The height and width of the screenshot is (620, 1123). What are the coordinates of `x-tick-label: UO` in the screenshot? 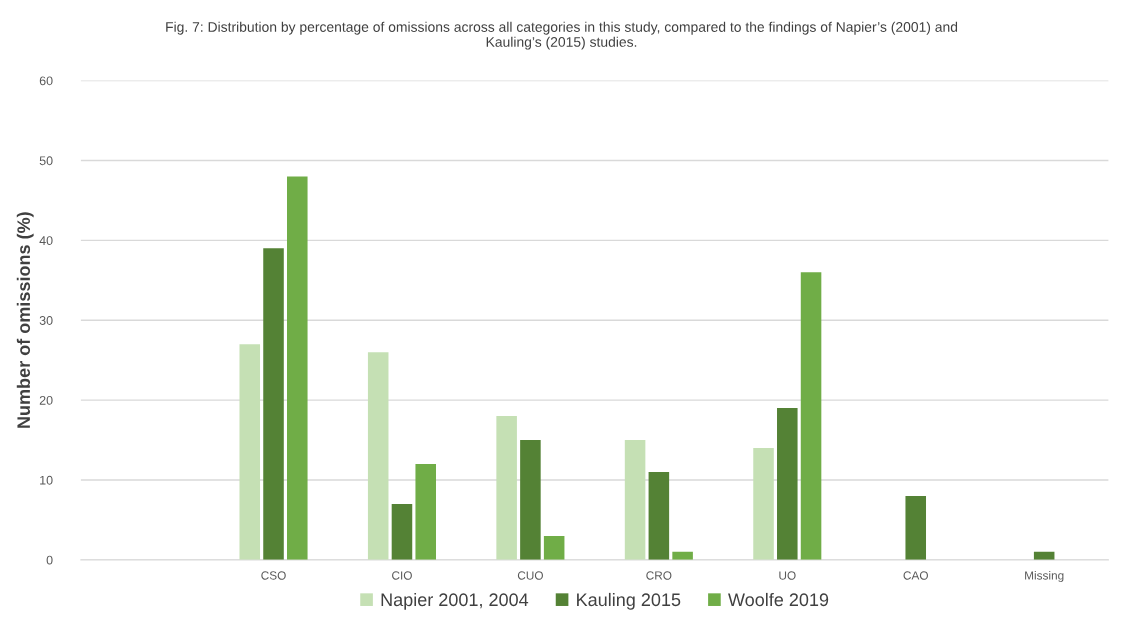 It's located at (787, 575).